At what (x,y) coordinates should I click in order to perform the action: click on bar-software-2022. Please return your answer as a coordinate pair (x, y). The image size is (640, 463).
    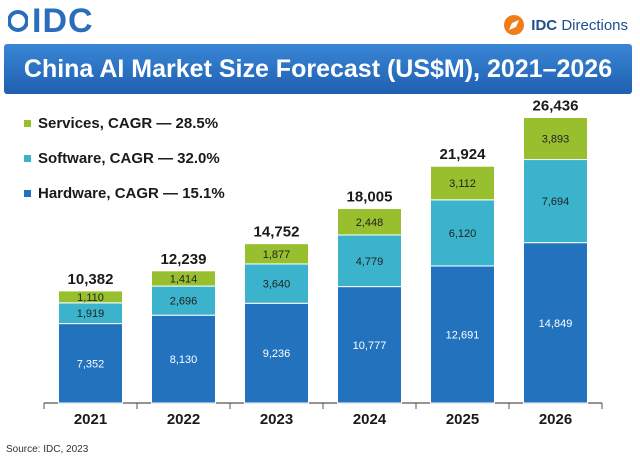
    Looking at the image, I should click on (183, 300).